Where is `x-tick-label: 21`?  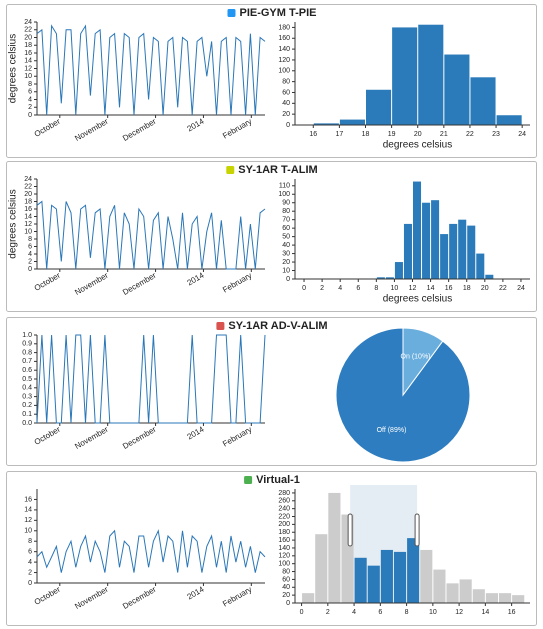 x-tick-label: 21 is located at coordinates (444, 134).